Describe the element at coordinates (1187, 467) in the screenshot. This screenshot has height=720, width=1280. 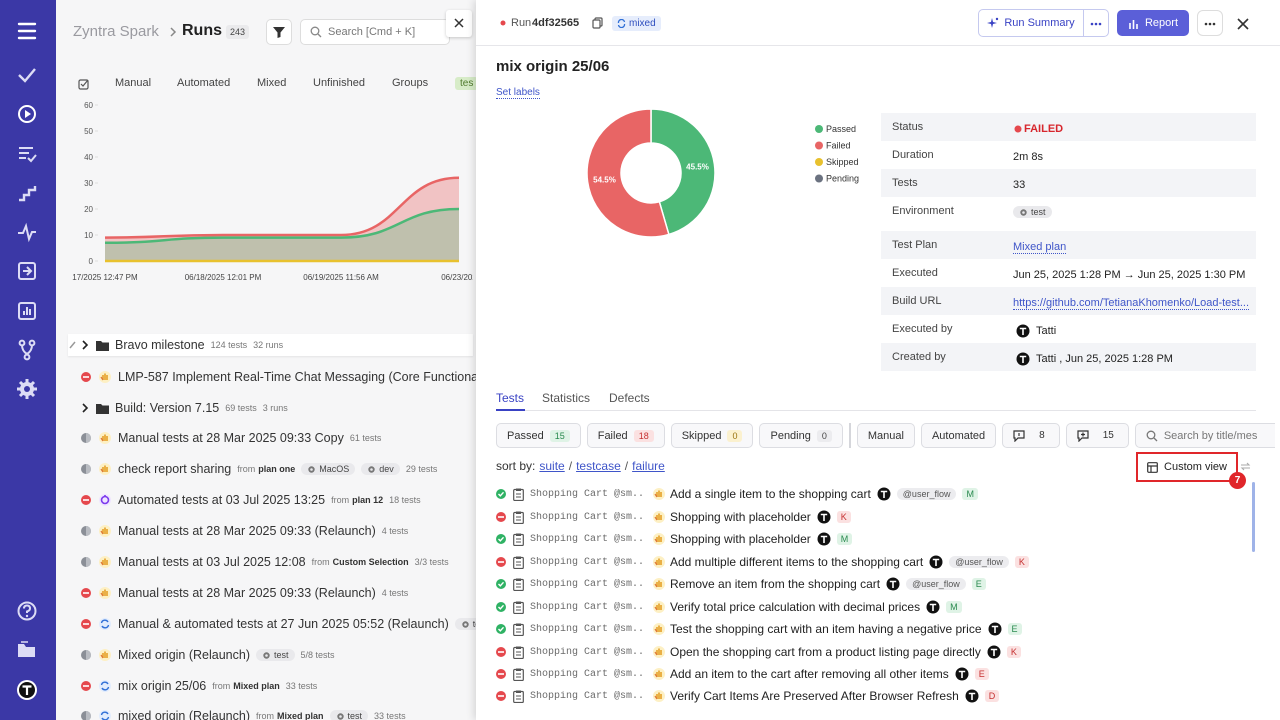
I see `custom-view-button: Custom view` at that location.